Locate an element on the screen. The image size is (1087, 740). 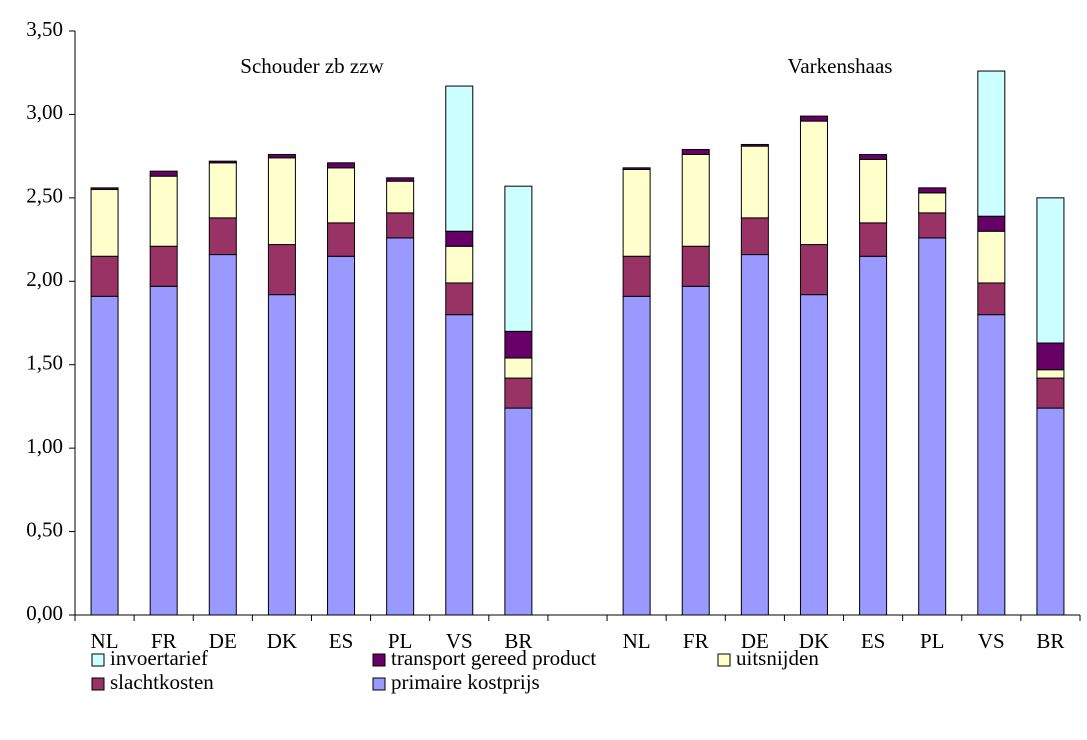
y-tick-label: 2,00 is located at coordinates (44, 279).